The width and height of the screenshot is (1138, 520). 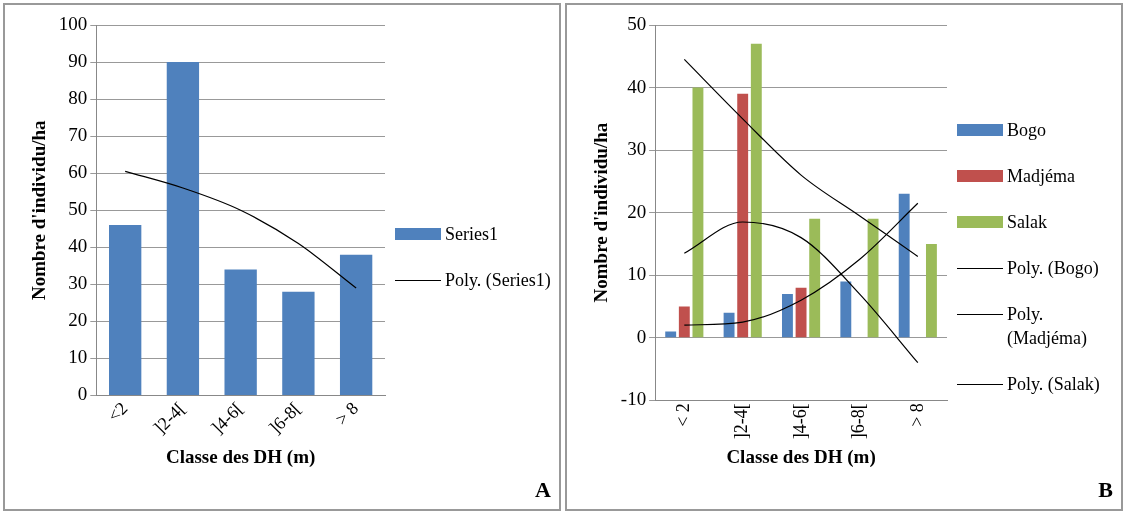 What do you see at coordinates (799, 421) in the screenshot?
I see `x-tick-label: ]4-6[` at bounding box center [799, 421].